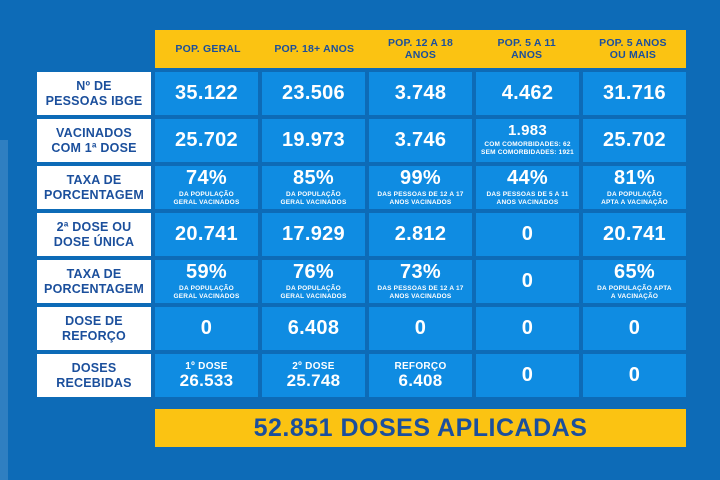 The height and width of the screenshot is (480, 720). What do you see at coordinates (420, 281) in the screenshot?
I see `table-cell: 73% DAS PESSOAS DE 12 A 17 ANOS VACINADOS` at bounding box center [420, 281].